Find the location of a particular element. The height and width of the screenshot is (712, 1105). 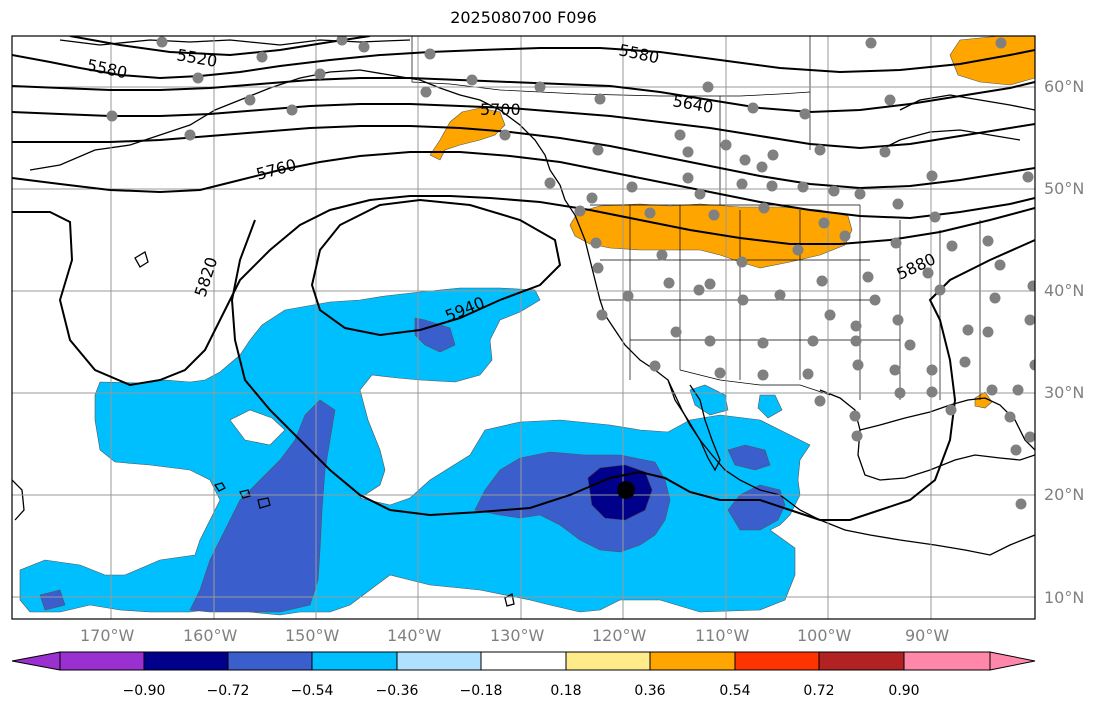

colorbar-tick-label: −0.54 is located at coordinates (312, 691).